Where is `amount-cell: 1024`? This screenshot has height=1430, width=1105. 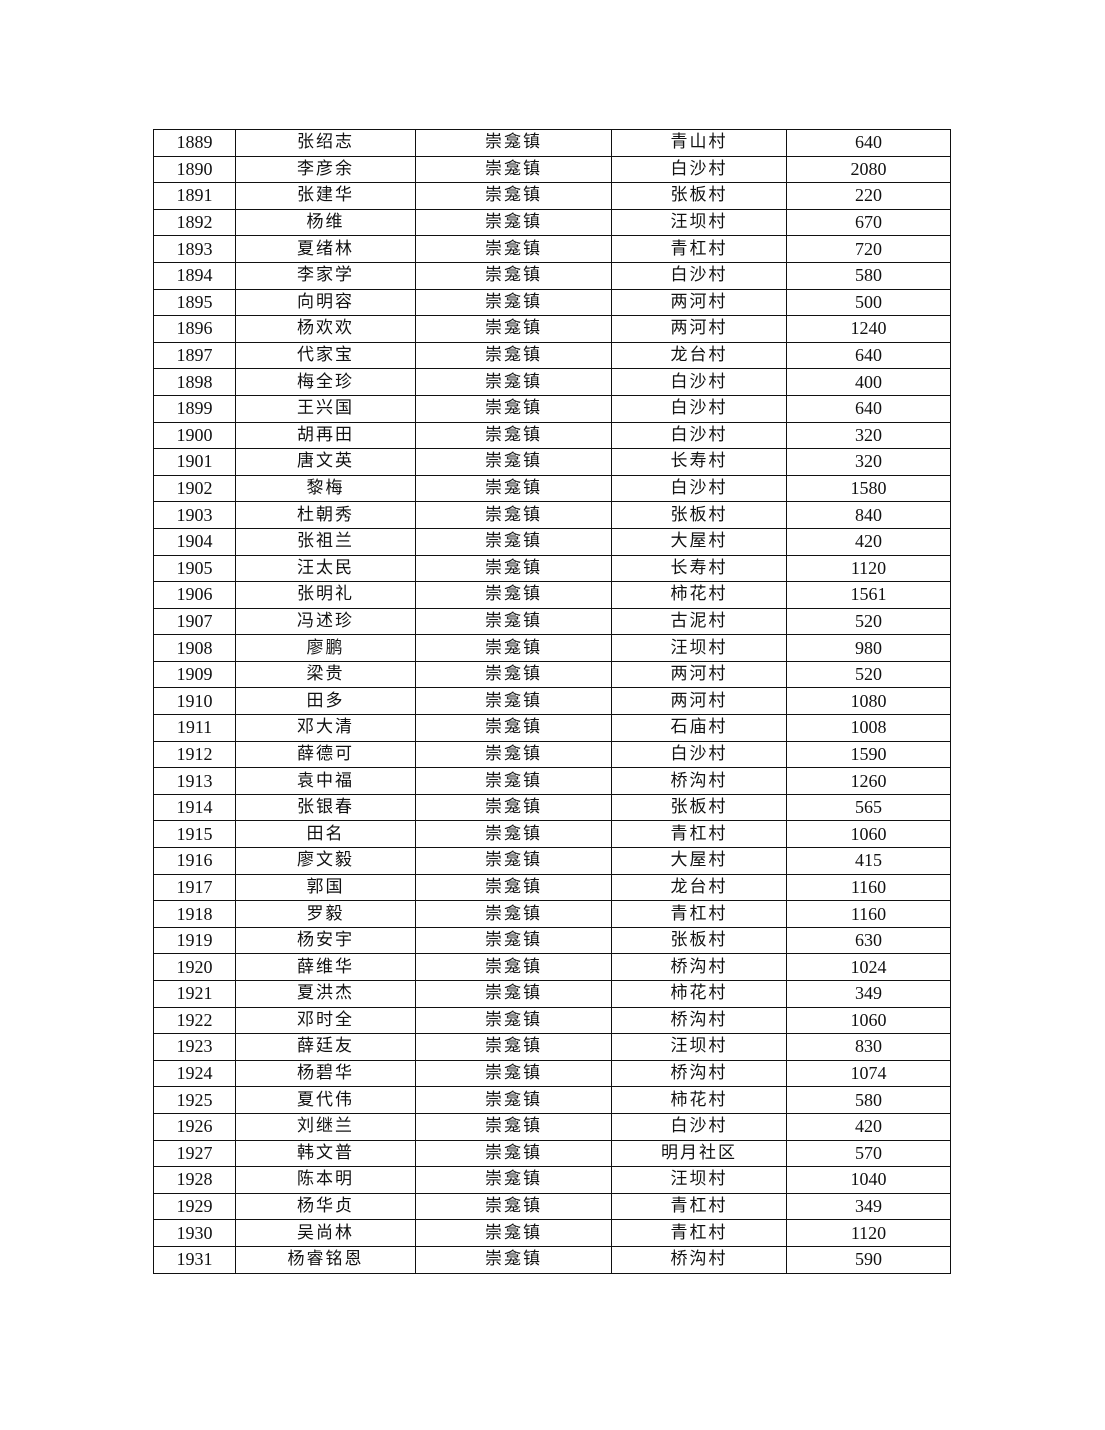 amount-cell: 1024 is located at coordinates (868, 967).